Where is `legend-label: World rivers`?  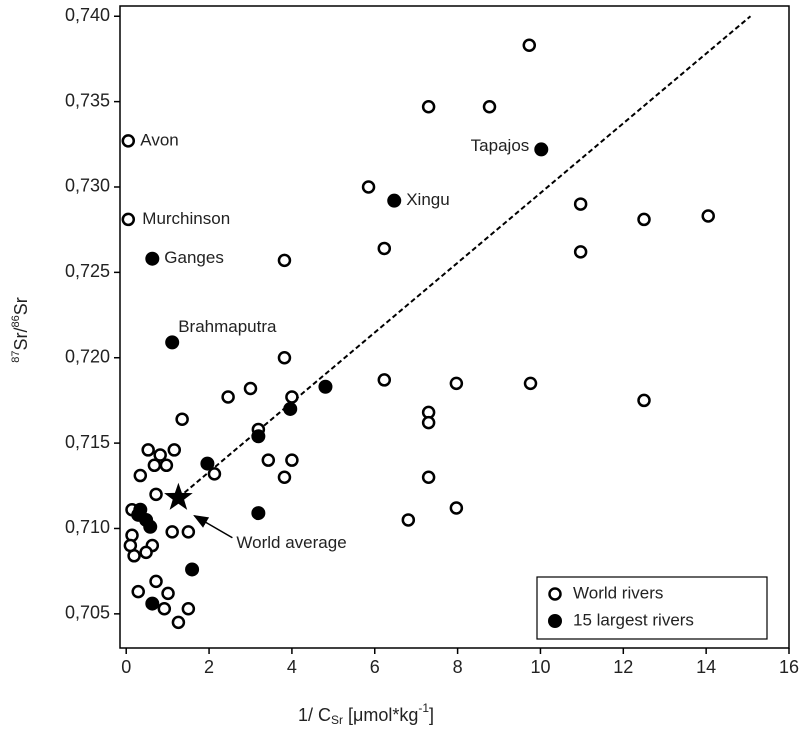
legend-label: World rivers is located at coordinates (618, 592).